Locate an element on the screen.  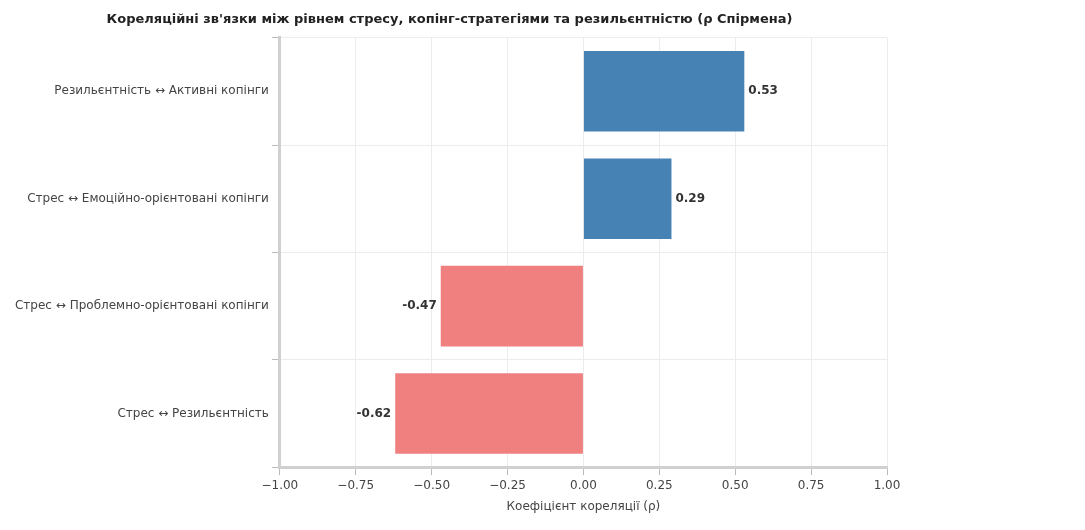
y-tick-label: Стрес ↔ Резильєнтність is located at coordinates (193, 412).